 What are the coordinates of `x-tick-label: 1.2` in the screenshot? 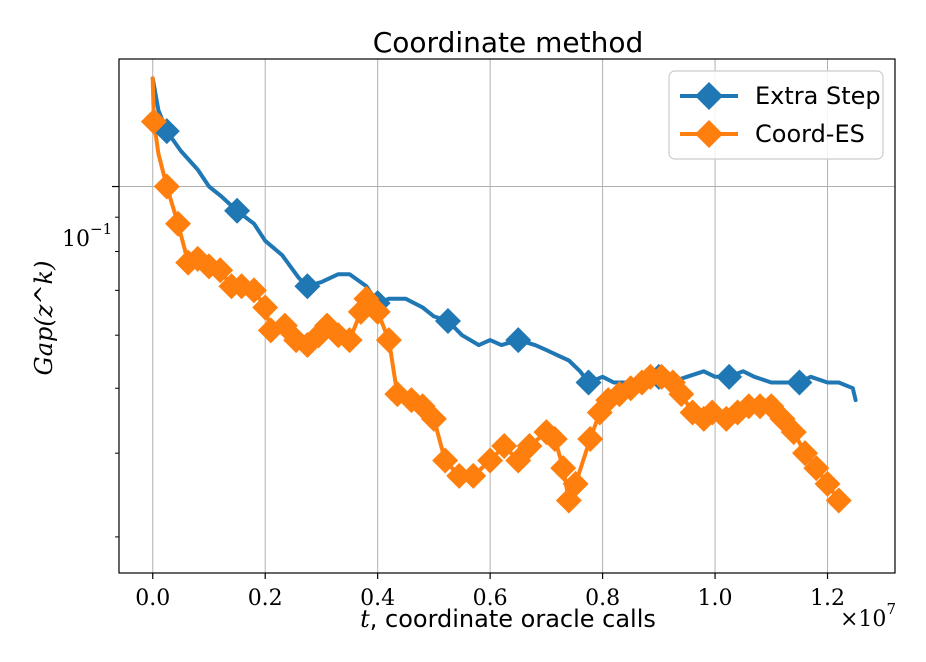 It's located at (827, 598).